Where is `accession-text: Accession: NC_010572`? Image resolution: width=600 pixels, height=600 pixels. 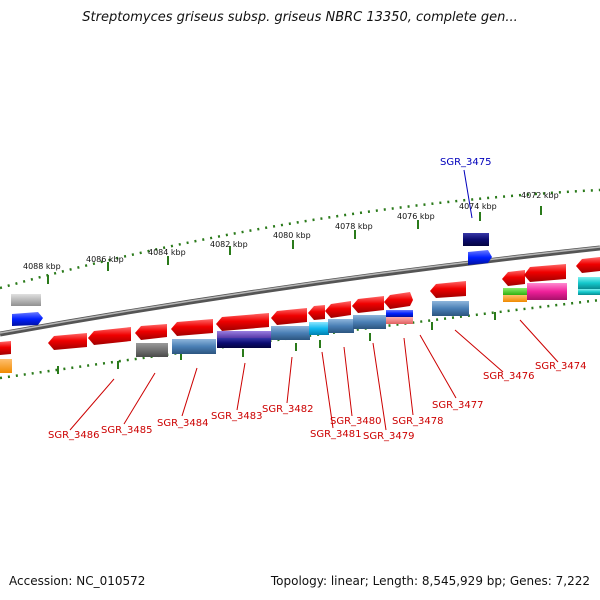 accession-text: Accession: NC_010572 is located at coordinates (77, 581).